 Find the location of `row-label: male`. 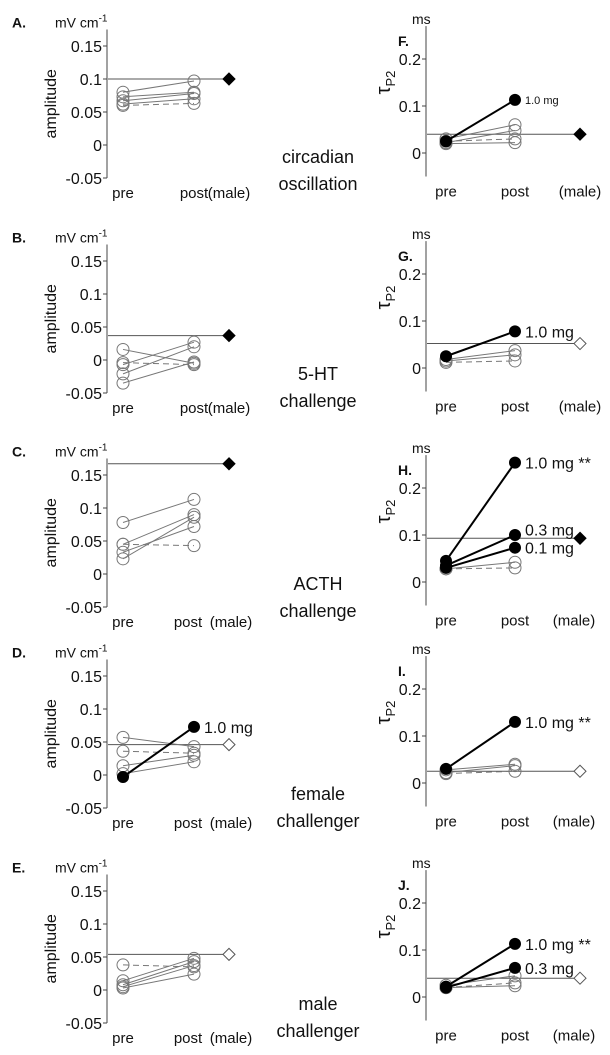

row-label: male is located at coordinates (317, 1004).